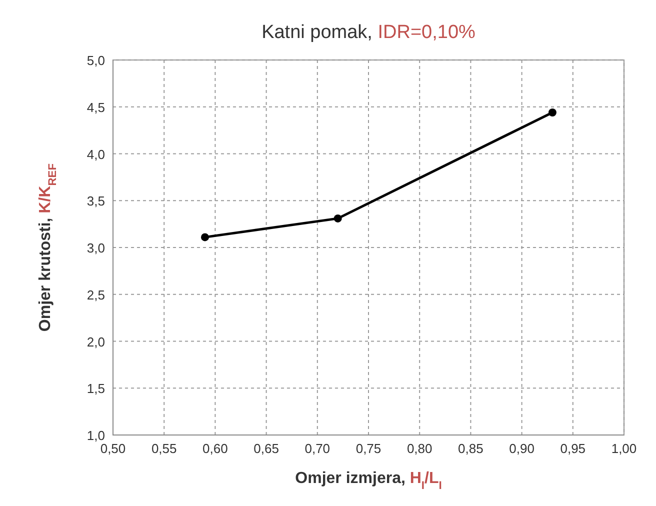 This screenshot has height=506, width=656. What do you see at coordinates (164, 448) in the screenshot?
I see `x-tick-label: 0,55` at bounding box center [164, 448].